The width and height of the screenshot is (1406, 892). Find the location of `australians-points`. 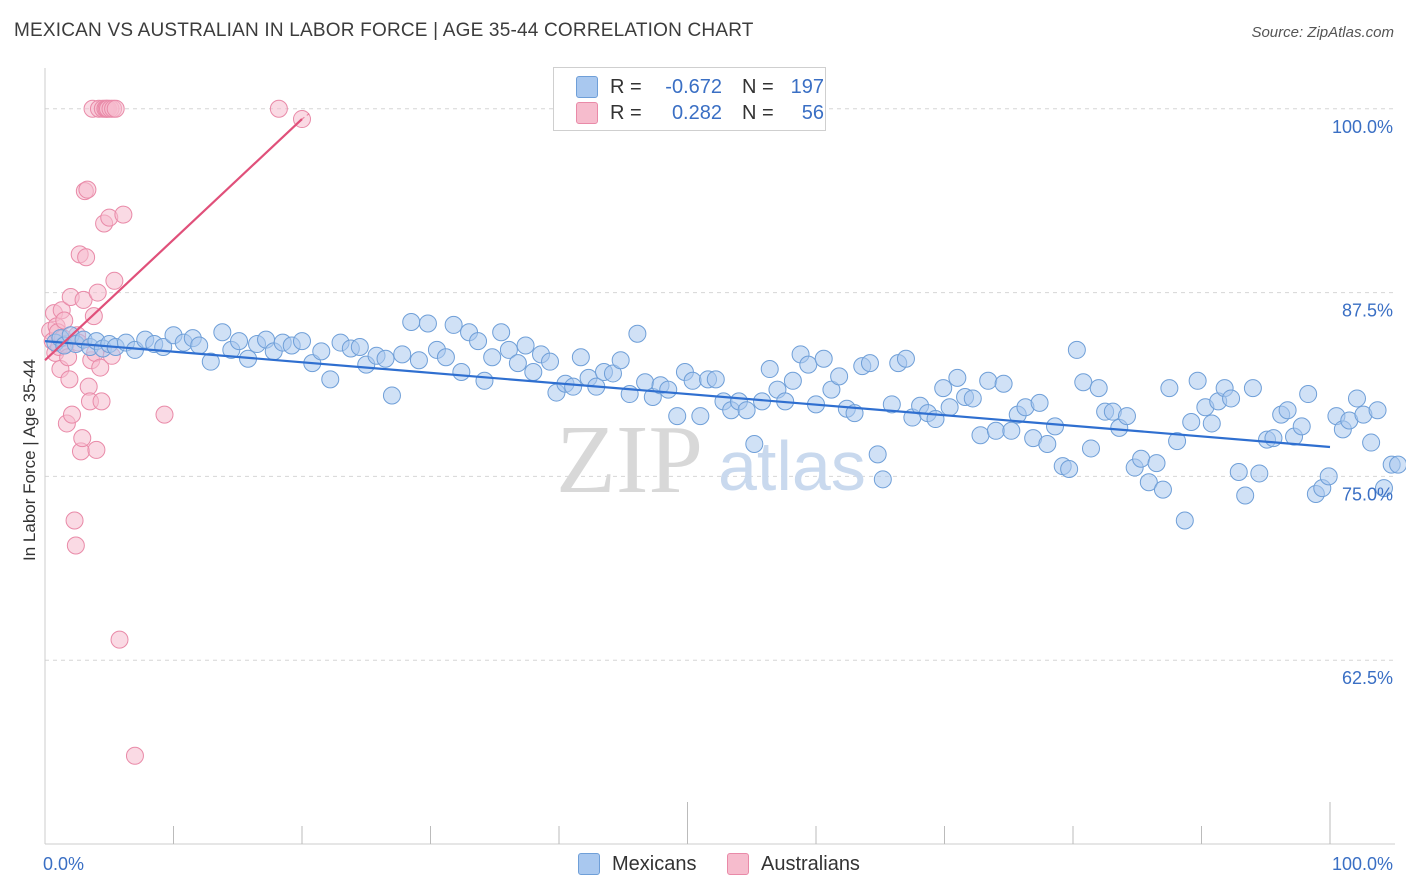

australians-points is located at coordinates (176, 432).